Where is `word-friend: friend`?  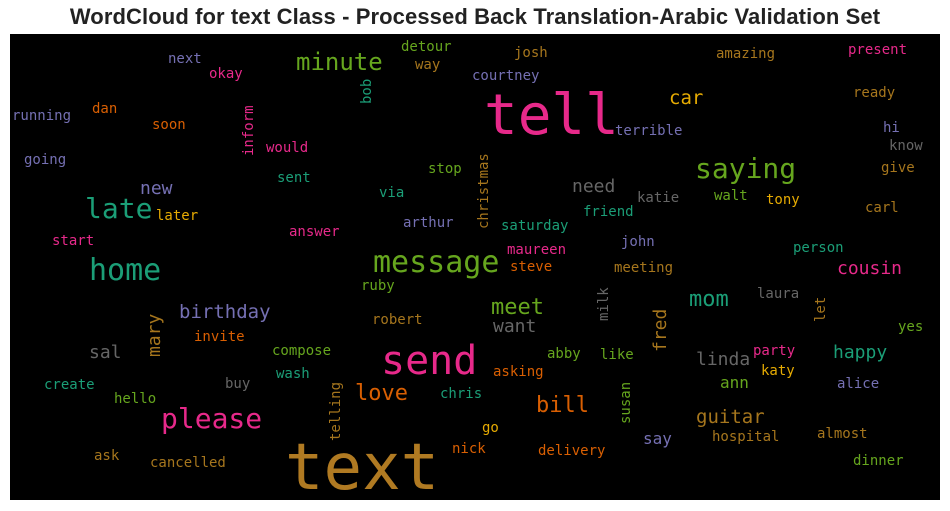 word-friend: friend is located at coordinates (608, 212).